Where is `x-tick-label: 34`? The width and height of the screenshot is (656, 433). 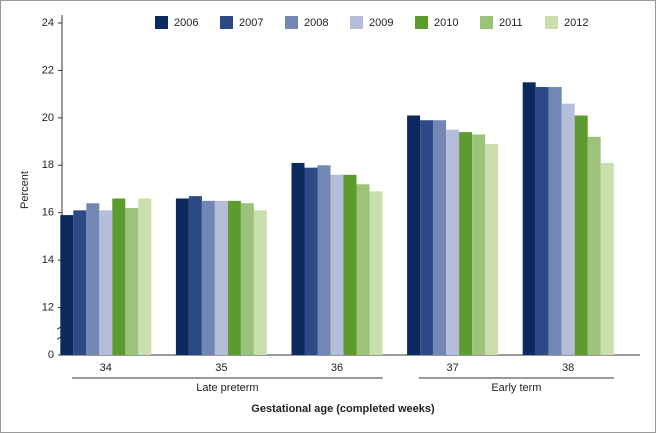 x-tick-label: 34 is located at coordinates (106, 368).